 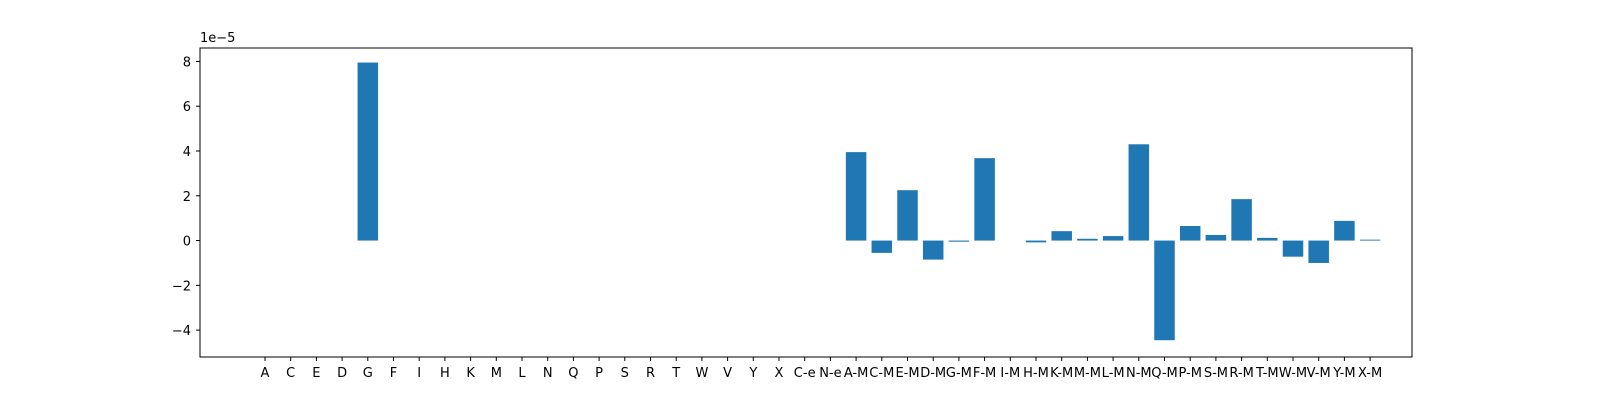 What do you see at coordinates (1061, 236) in the screenshot?
I see `bar-K-M` at bounding box center [1061, 236].